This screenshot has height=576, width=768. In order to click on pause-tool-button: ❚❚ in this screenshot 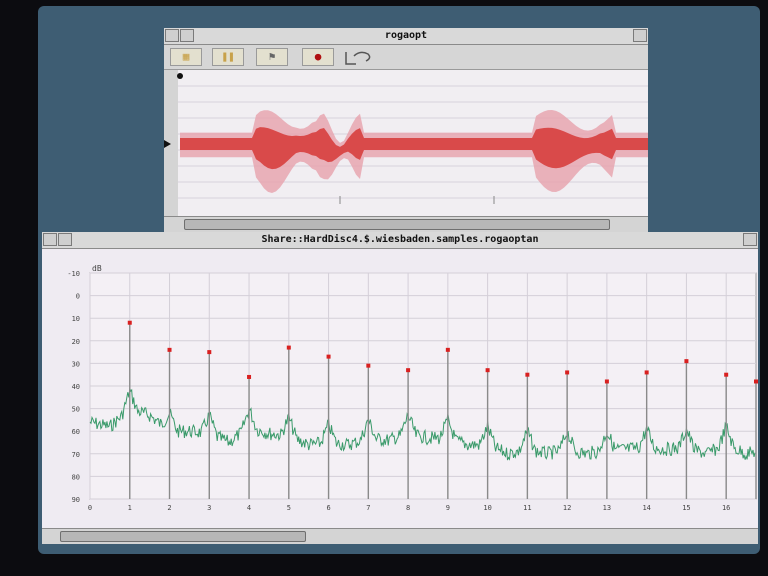, I will do `click(228, 57)`.